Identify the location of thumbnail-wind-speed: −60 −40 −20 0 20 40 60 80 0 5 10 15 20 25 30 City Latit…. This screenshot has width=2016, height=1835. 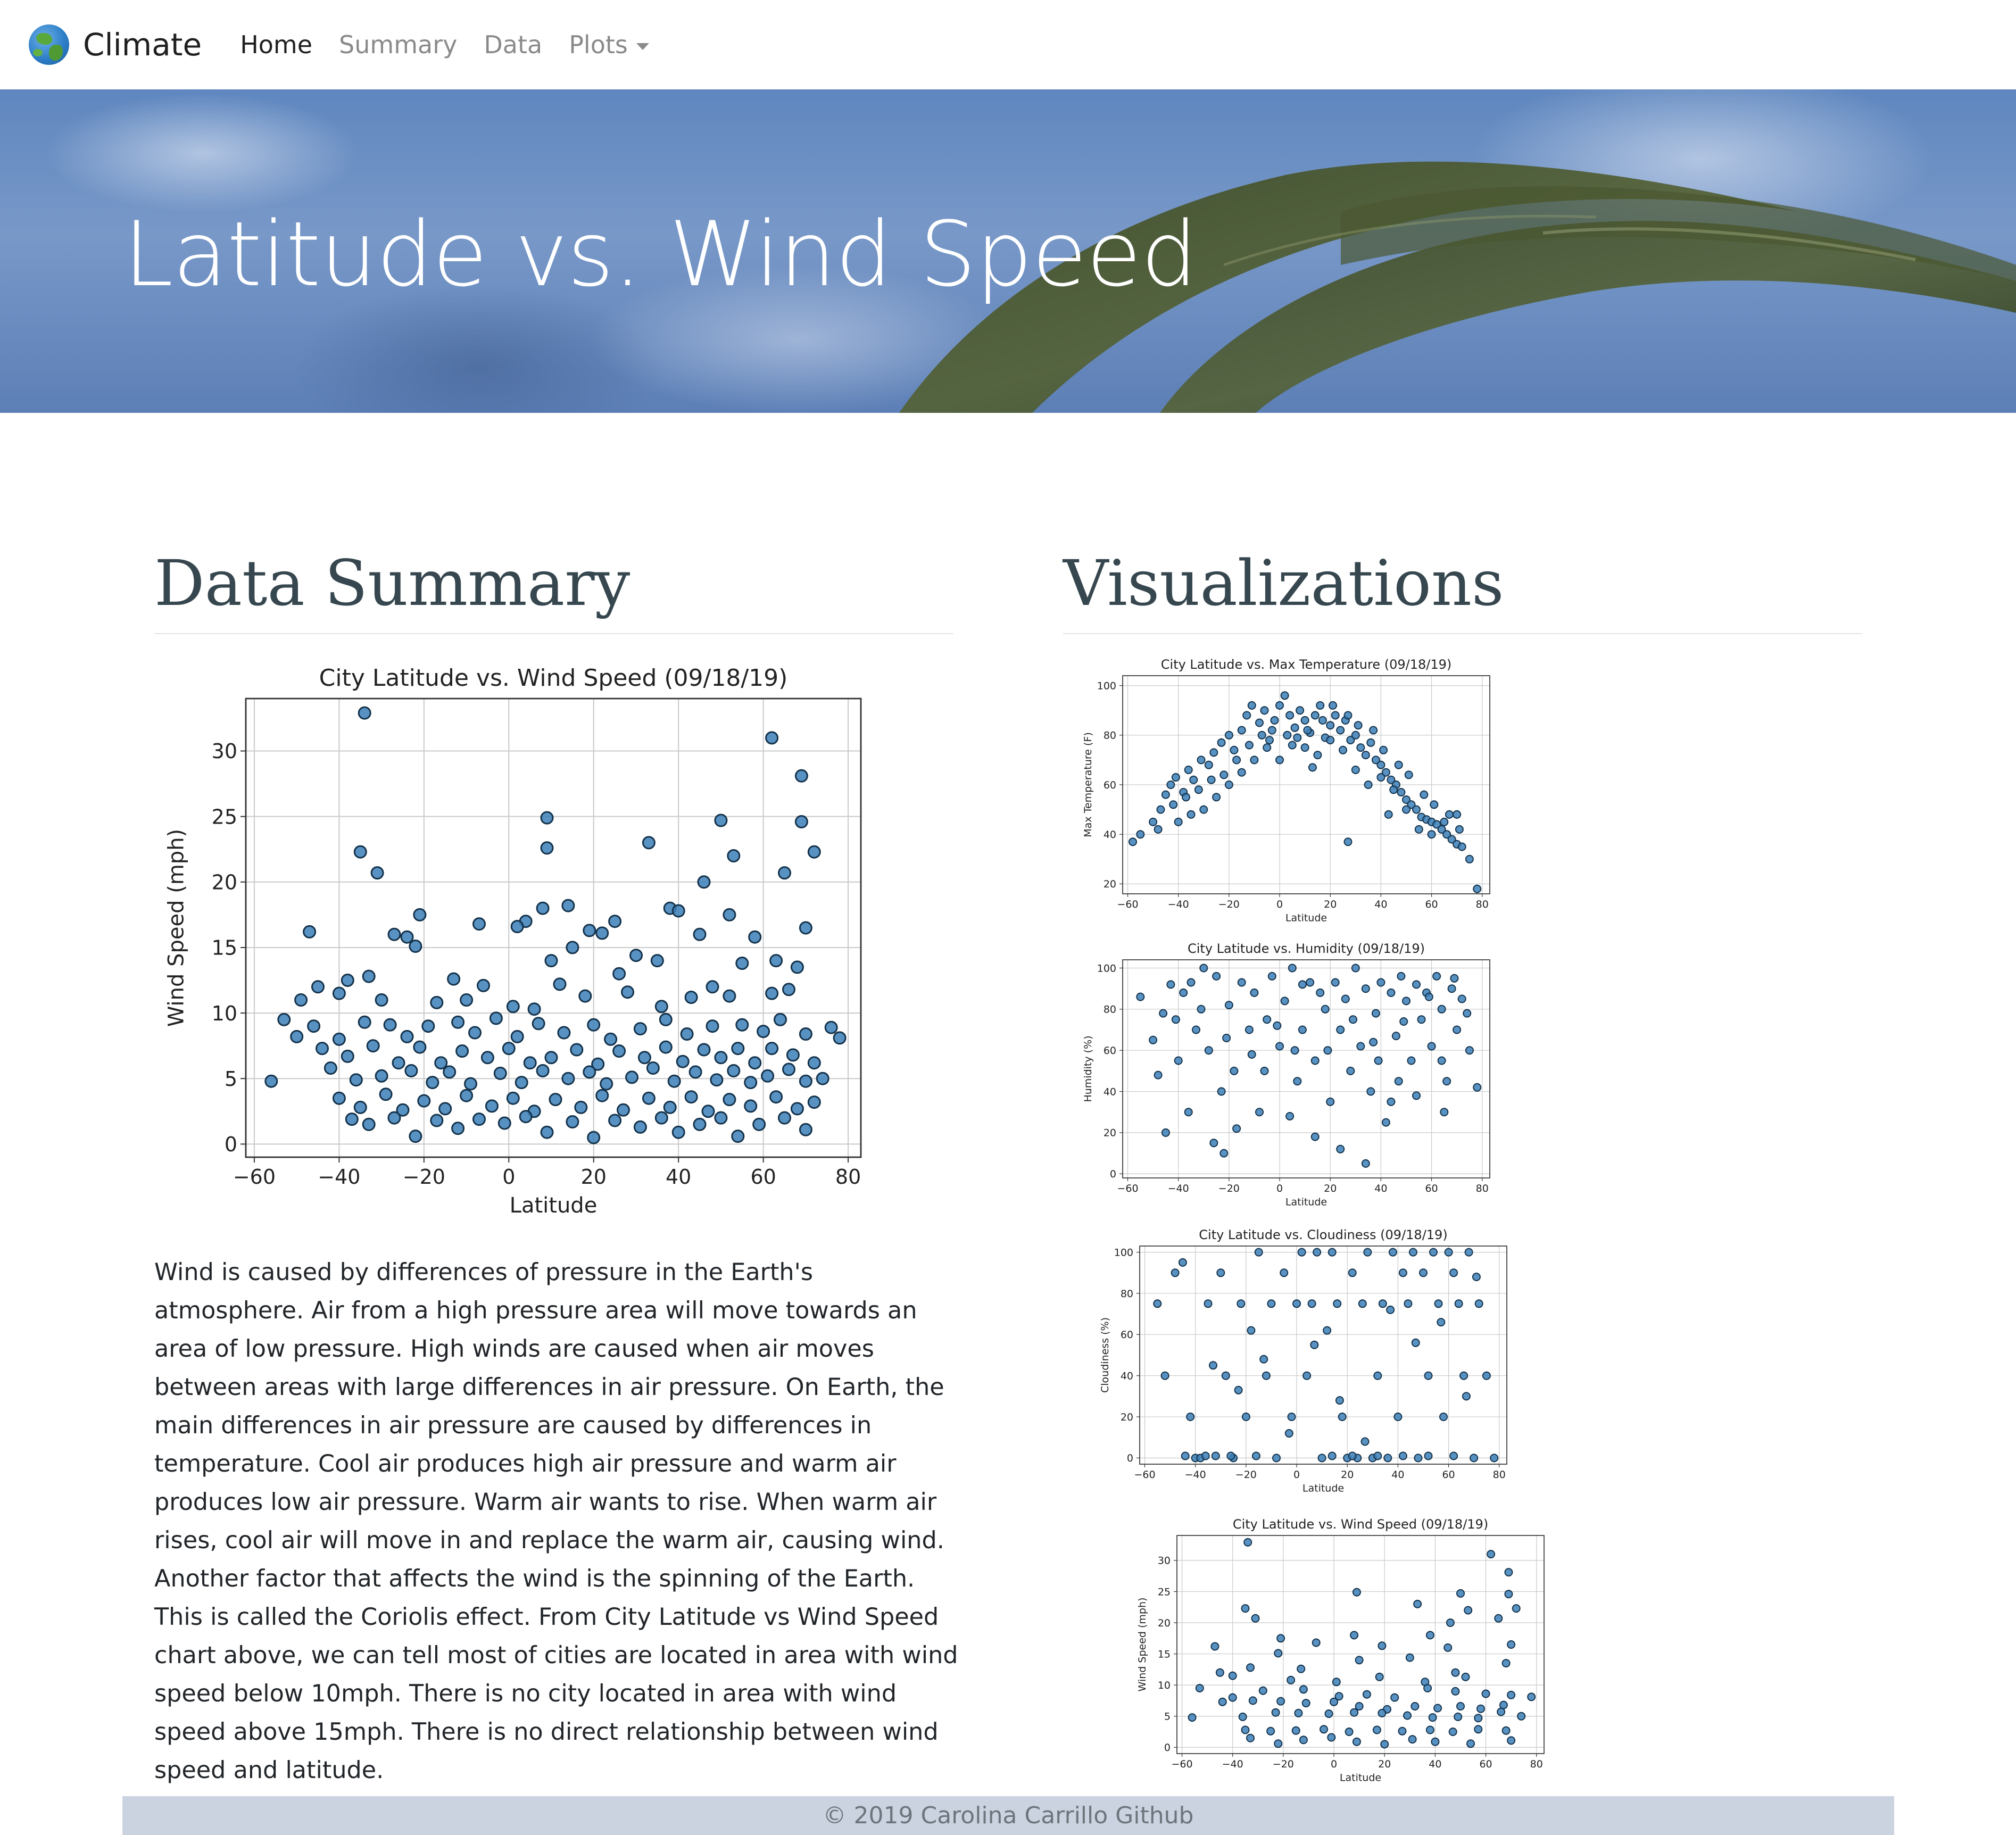
(1338, 1653).